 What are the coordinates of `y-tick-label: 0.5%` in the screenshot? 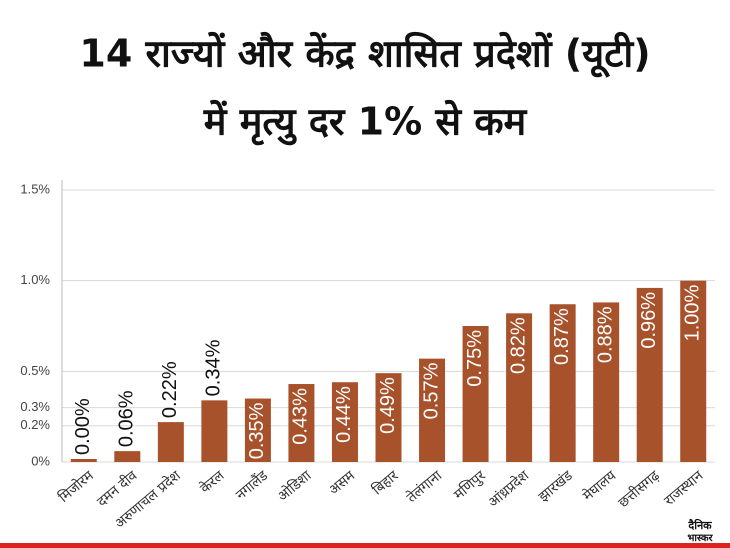 It's located at (35, 370).